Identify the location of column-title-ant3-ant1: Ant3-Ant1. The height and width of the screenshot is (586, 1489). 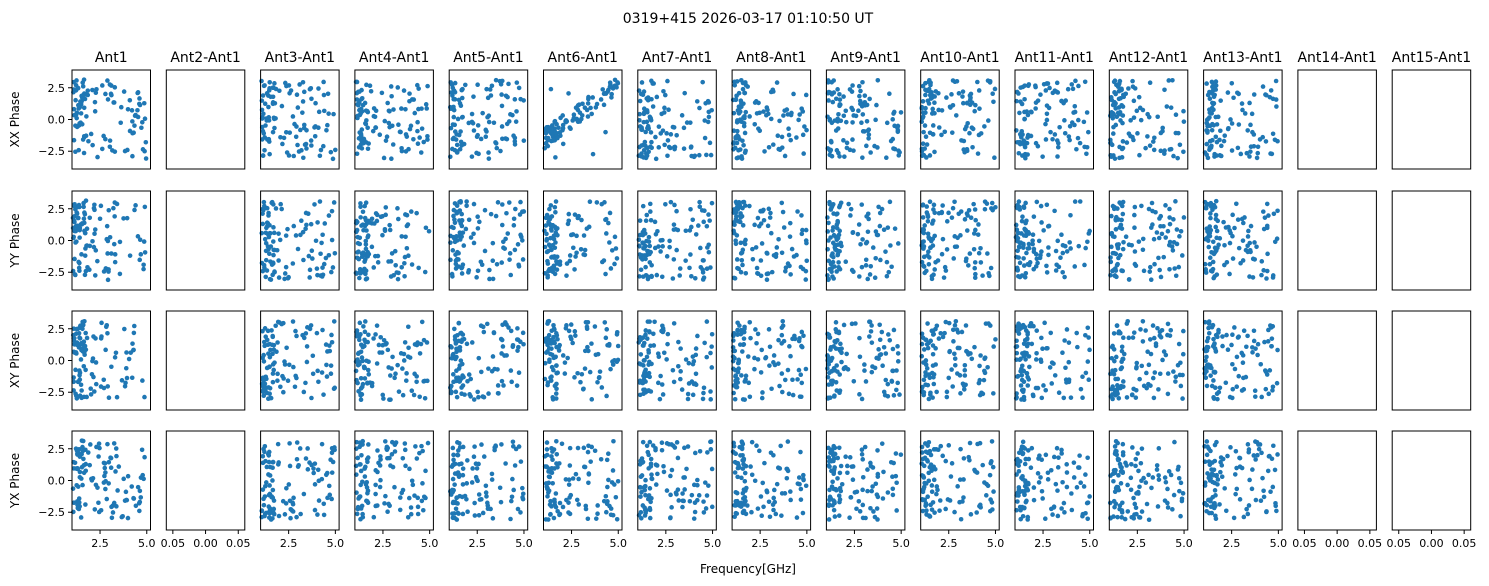
(300, 58).